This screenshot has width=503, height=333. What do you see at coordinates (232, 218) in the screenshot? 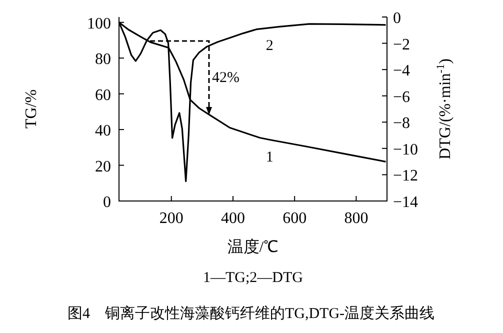
I see `x-tick-label: 400` at bounding box center [232, 218].